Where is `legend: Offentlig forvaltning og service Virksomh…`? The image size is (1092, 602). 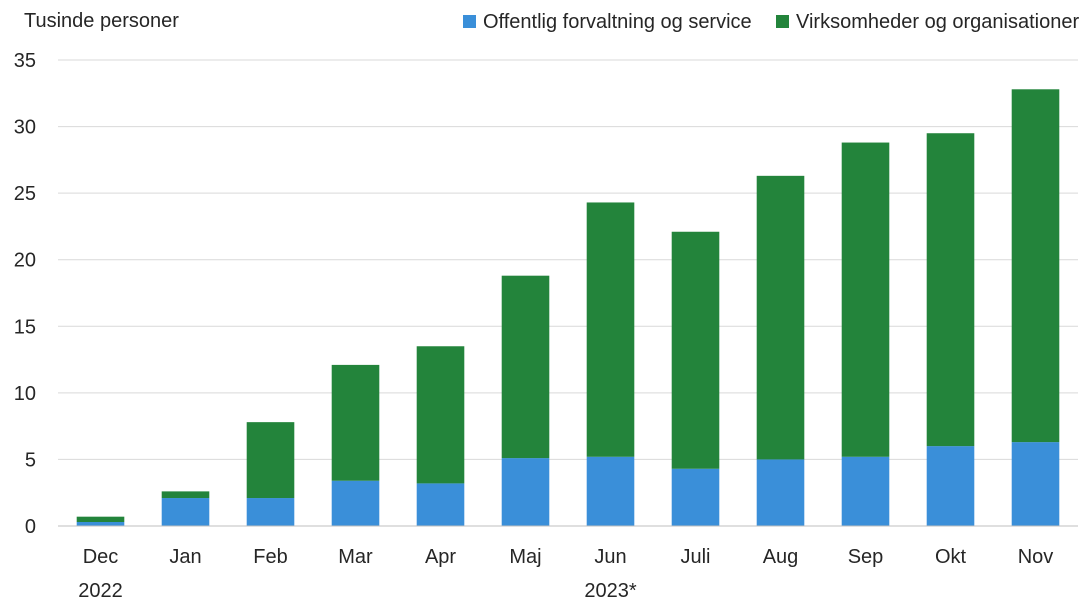 legend: Offentlig forvaltning og service Virksomh… is located at coordinates (771, 22).